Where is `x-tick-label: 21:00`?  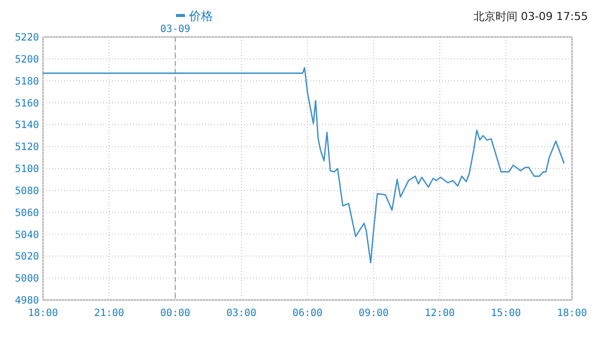
x-tick-label: 21:00 is located at coordinates (109, 313).